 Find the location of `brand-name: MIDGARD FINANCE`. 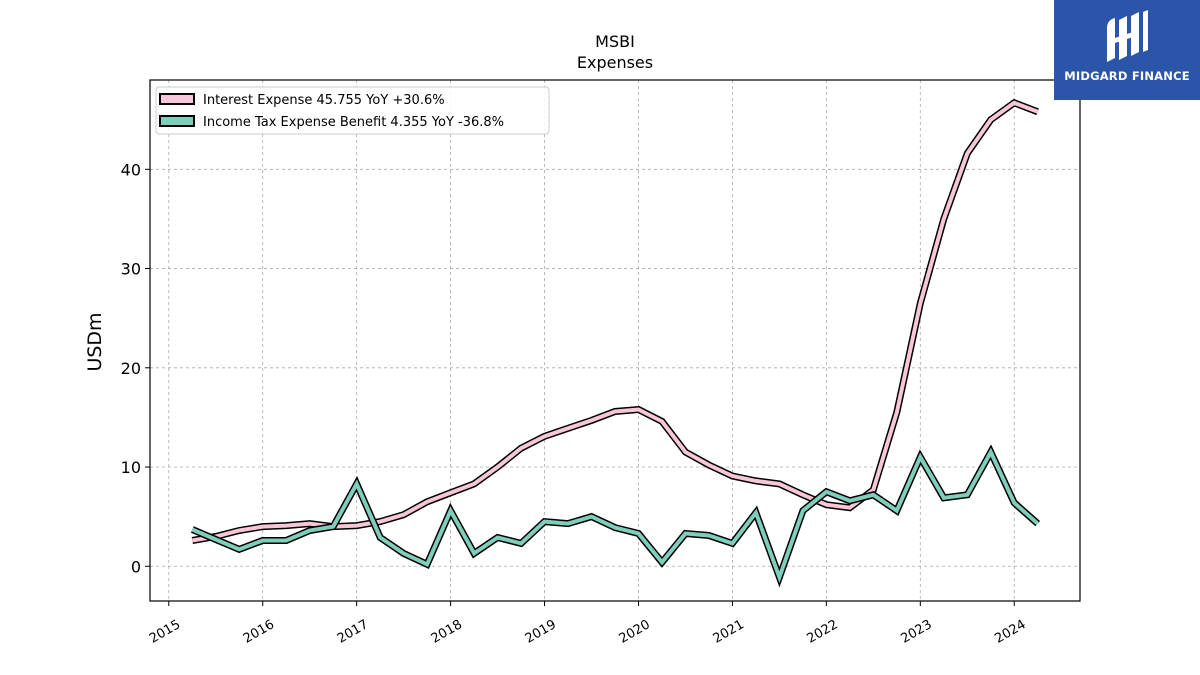

brand-name: MIDGARD FINANCE is located at coordinates (1127, 76).